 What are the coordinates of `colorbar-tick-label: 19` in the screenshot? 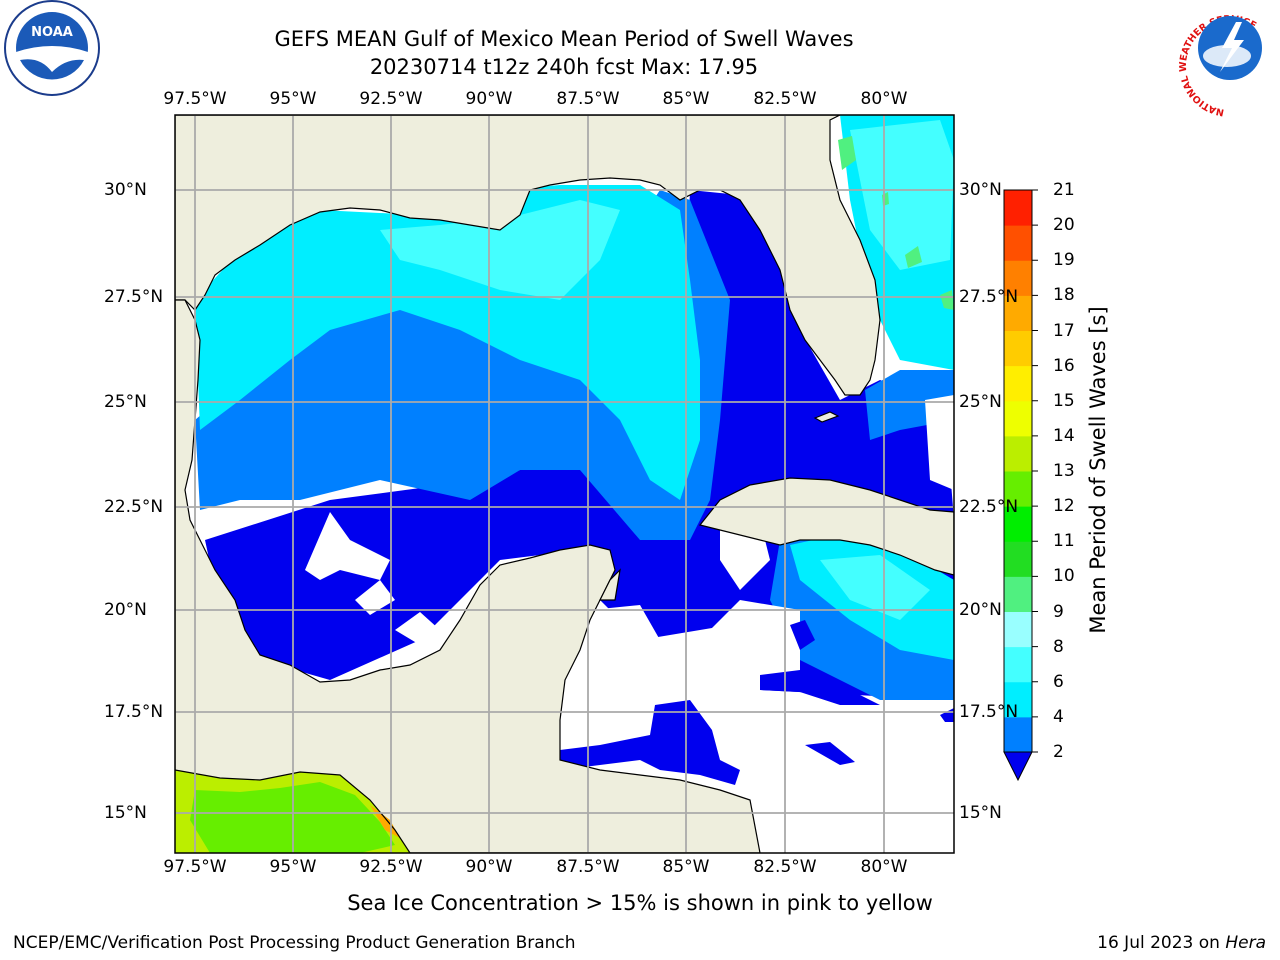 It's located at (1064, 260).